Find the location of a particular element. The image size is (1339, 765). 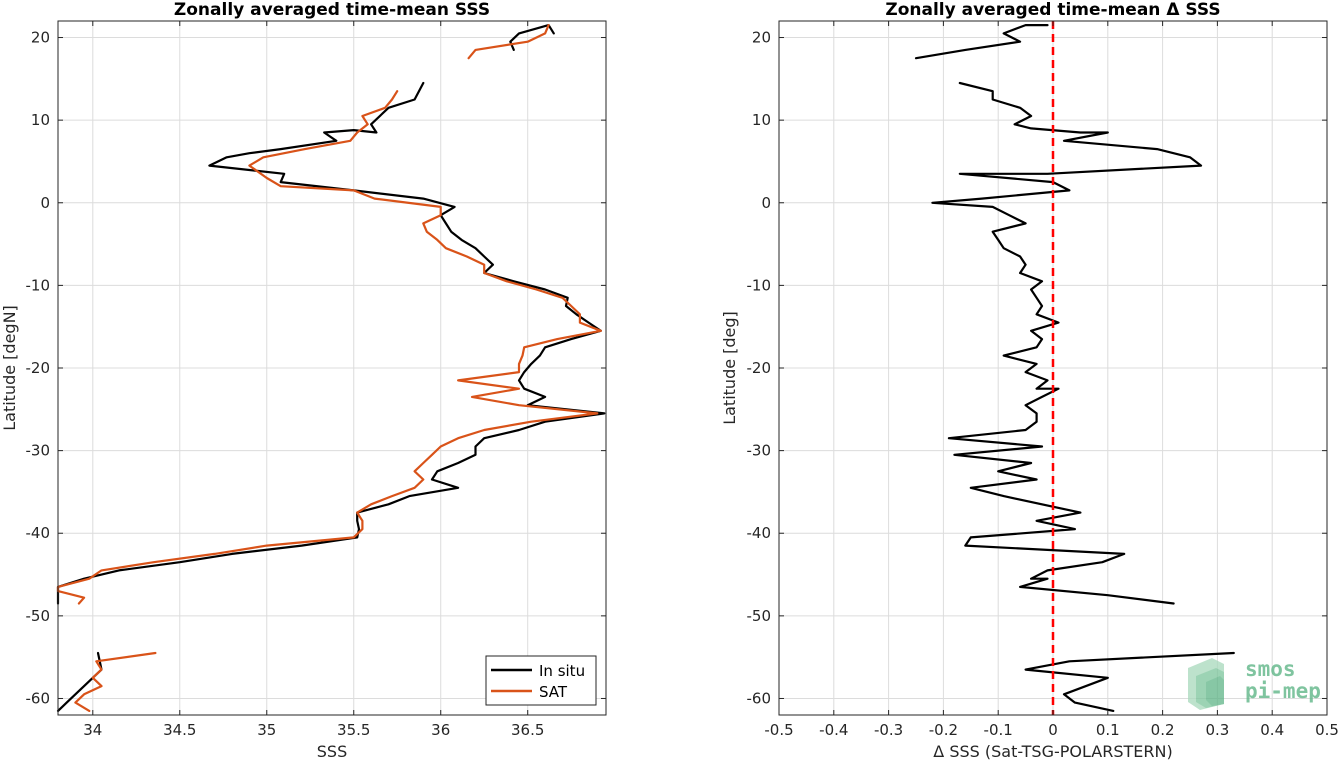

logo-text-line2: pi-mep is located at coordinates (1283, 691).